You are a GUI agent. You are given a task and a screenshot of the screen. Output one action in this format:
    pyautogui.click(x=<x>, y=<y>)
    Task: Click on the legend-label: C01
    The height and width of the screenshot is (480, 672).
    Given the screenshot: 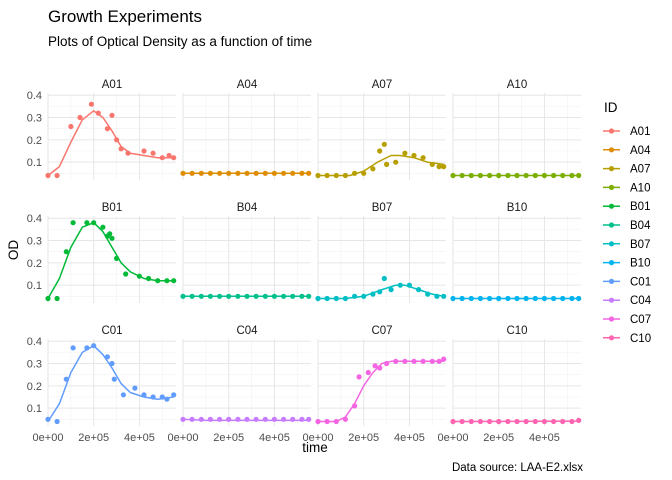 What is the action you would take?
    pyautogui.click(x=640, y=282)
    